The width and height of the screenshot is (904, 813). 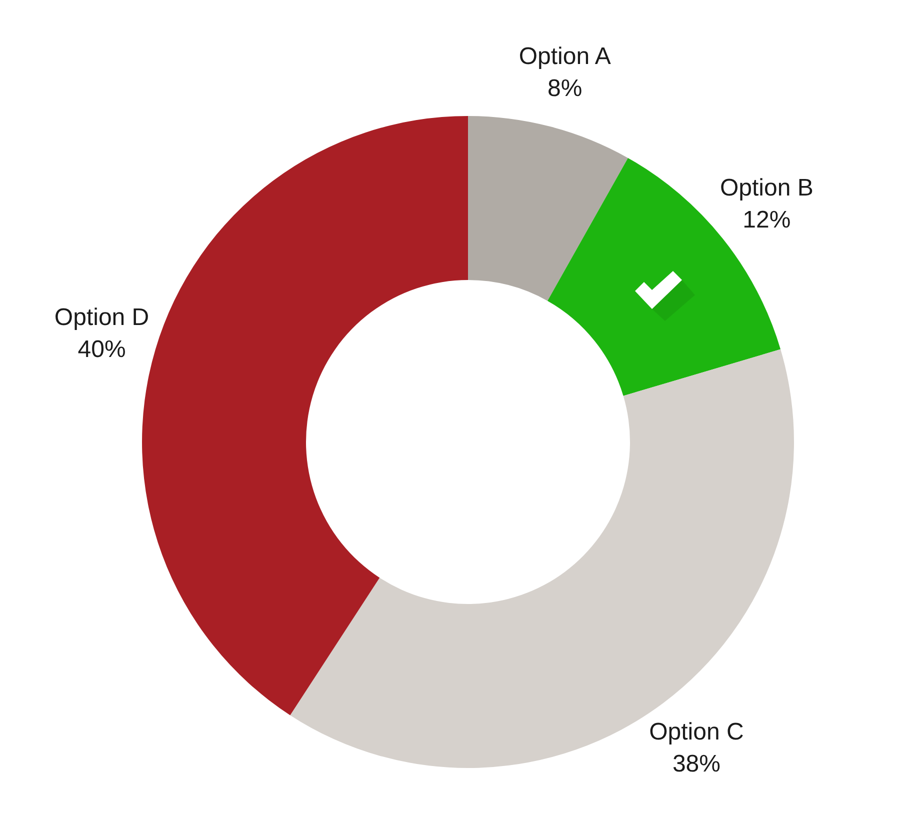 What do you see at coordinates (696, 764) in the screenshot?
I see `data-label: 38%` at bounding box center [696, 764].